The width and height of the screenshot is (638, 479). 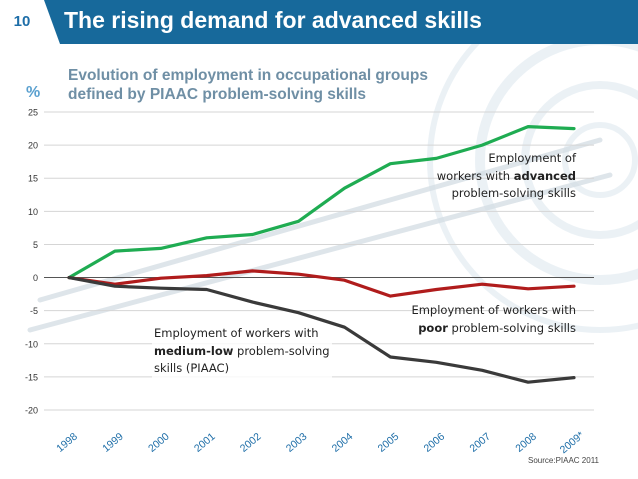 I want to click on source-note: Source:PIAAC 2011, so click(x=564, y=460).